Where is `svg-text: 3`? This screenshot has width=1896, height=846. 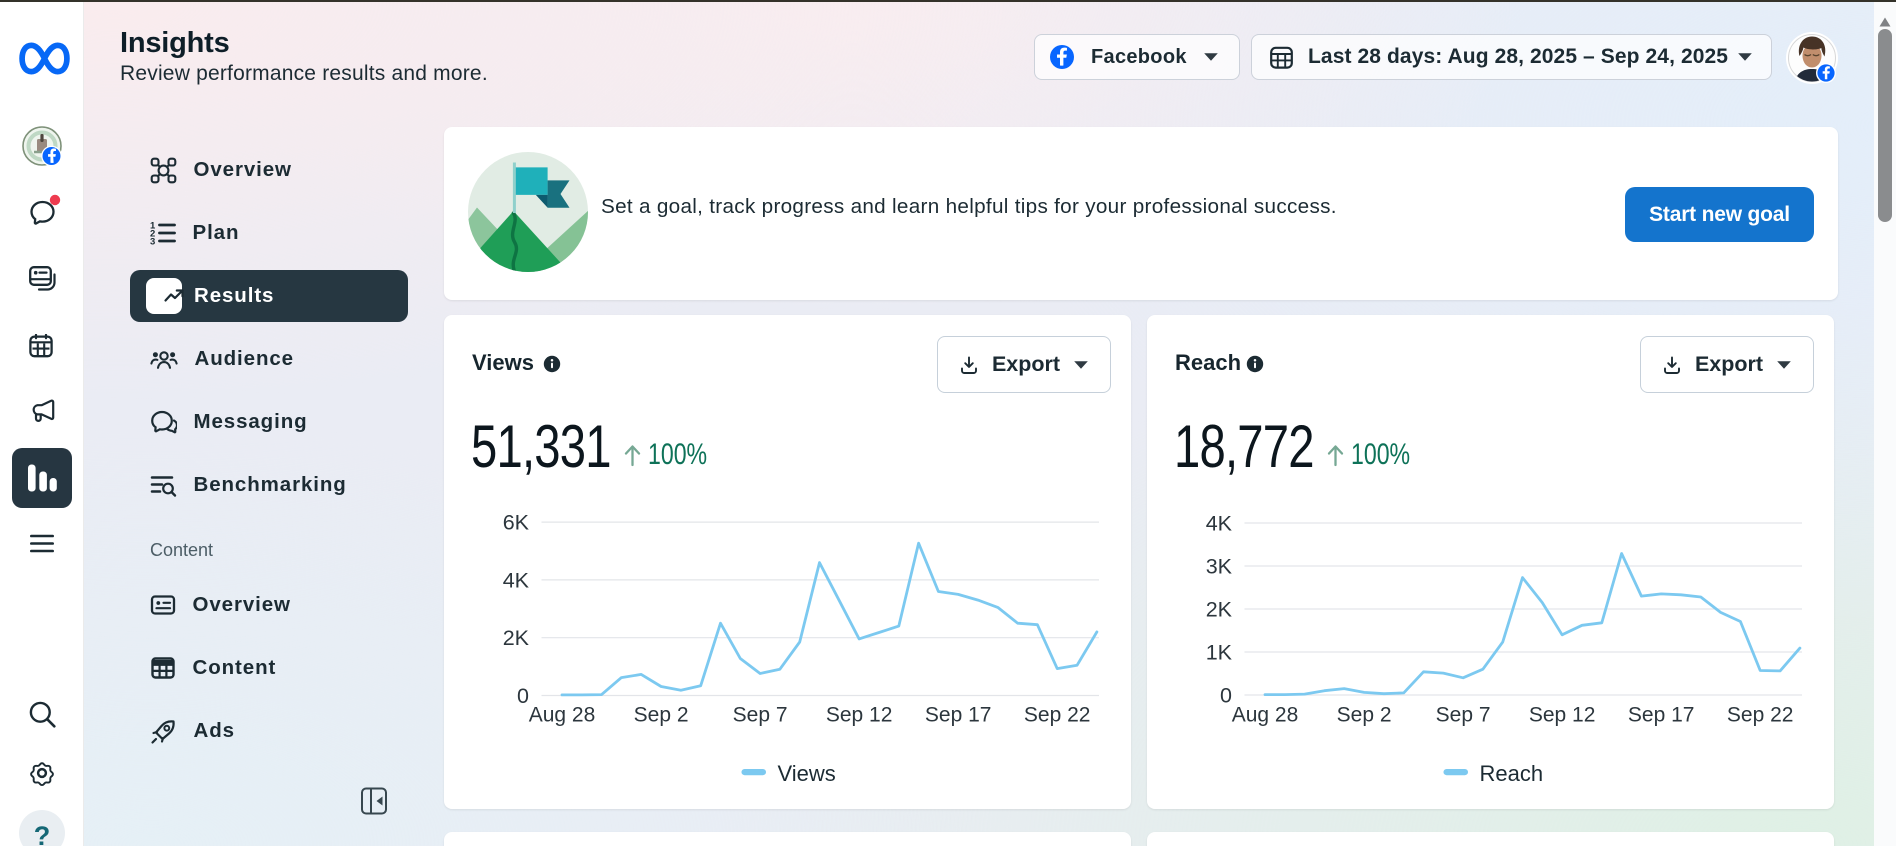 svg-text: 3 is located at coordinates (152, 242).